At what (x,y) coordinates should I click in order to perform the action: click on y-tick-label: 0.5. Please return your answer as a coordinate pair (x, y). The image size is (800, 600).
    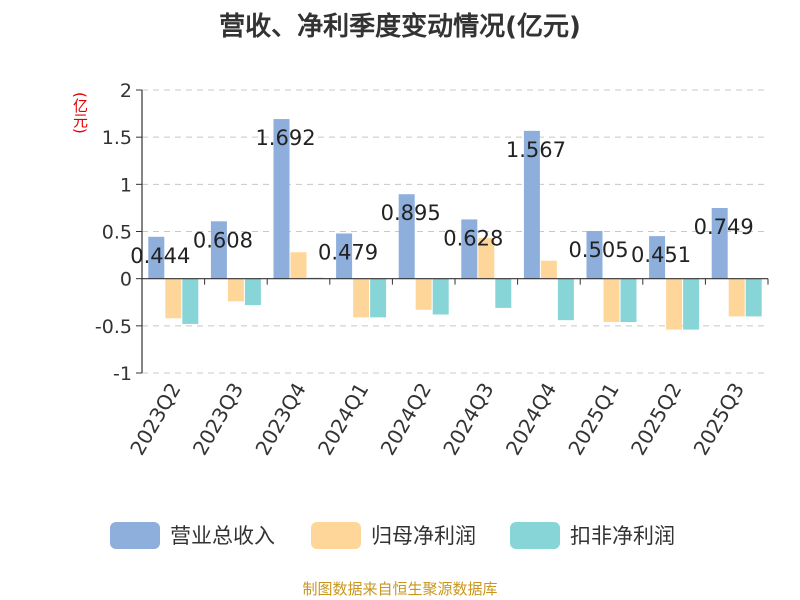
    Looking at the image, I should click on (117, 233).